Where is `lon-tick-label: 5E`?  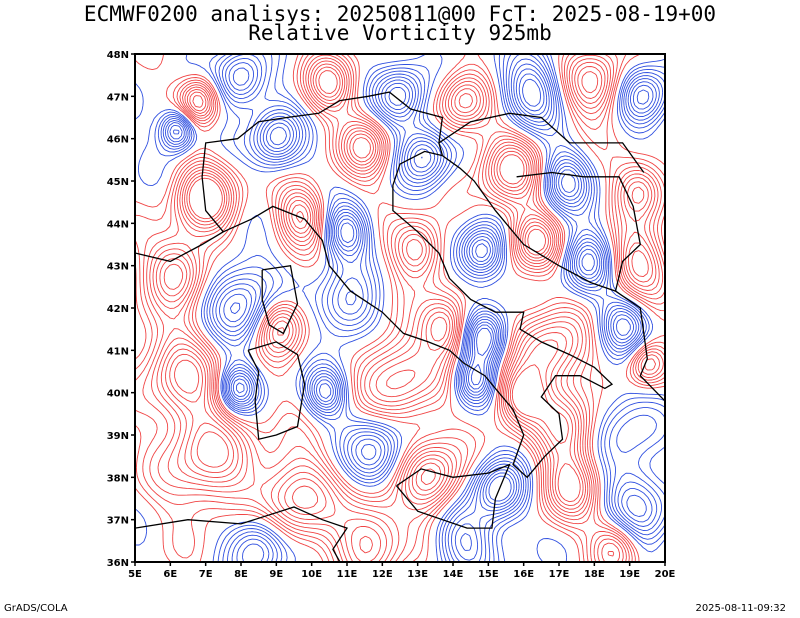
lon-tick-label: 5E is located at coordinates (135, 574).